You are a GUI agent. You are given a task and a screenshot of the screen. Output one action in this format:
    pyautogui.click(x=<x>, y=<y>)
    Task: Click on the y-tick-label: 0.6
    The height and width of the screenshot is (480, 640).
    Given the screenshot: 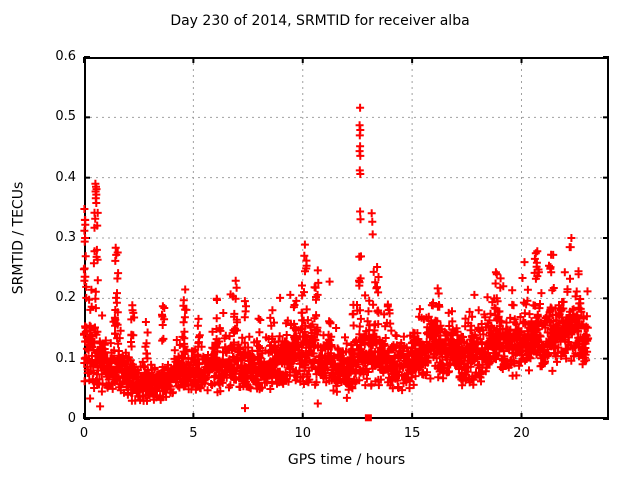 What is the action you would take?
    pyautogui.click(x=65, y=56)
    